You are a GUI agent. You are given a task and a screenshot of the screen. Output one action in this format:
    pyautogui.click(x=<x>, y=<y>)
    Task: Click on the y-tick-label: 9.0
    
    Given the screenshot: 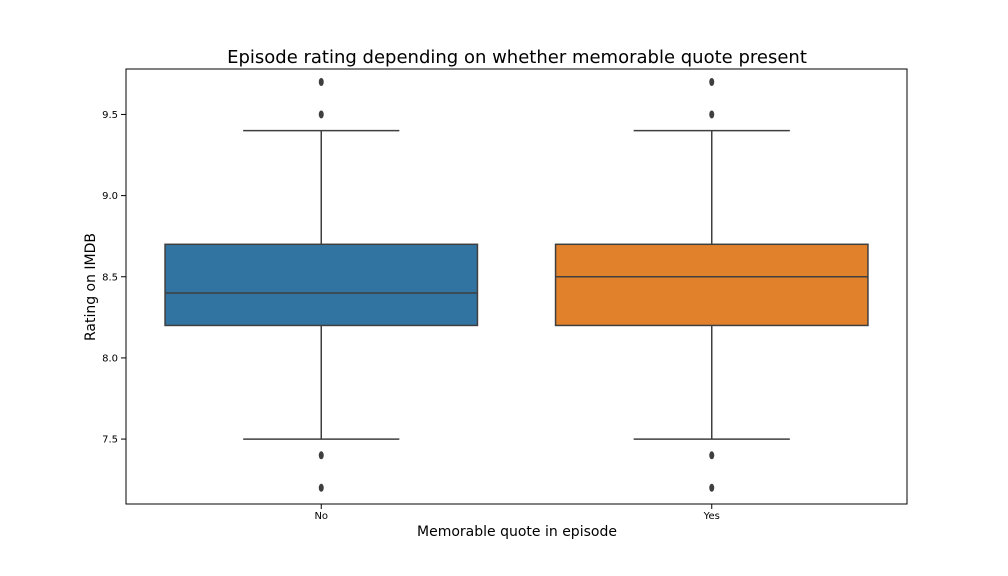 What is the action you would take?
    pyautogui.click(x=110, y=196)
    